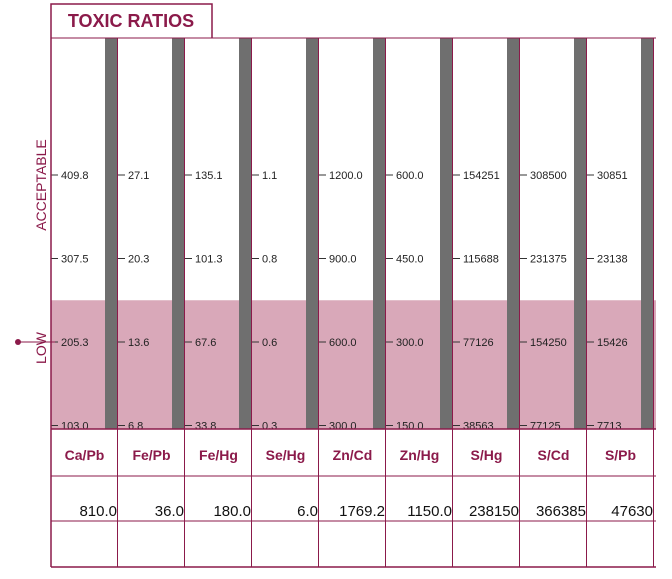  What do you see at coordinates (41, 185) in the screenshot?
I see `zone-label-acceptable: ACCEPTABLE` at bounding box center [41, 185].